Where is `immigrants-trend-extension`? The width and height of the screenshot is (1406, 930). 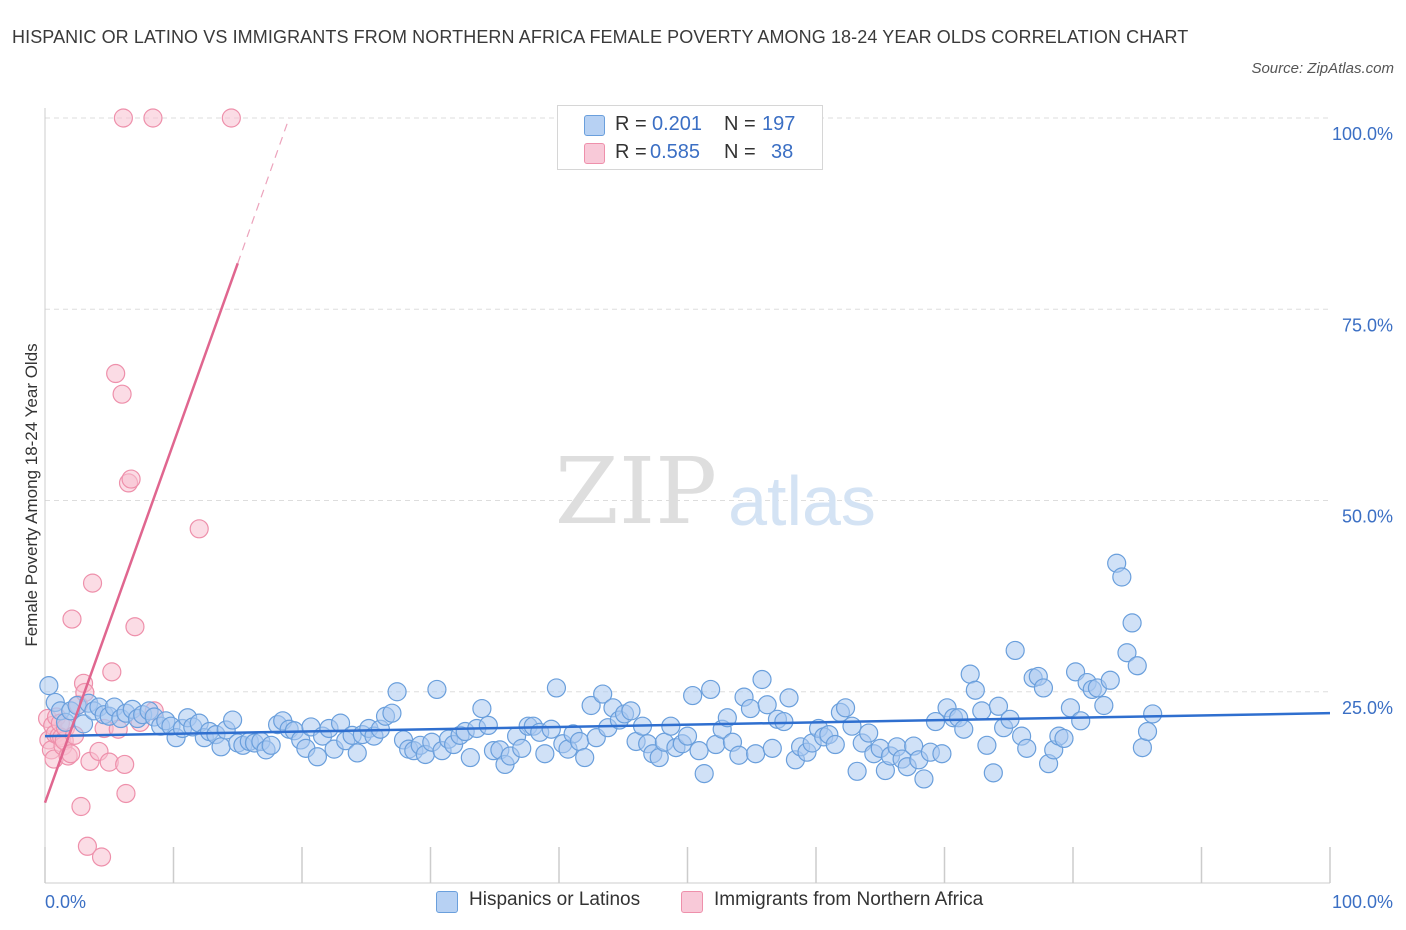
immigrants-trend-extension is located at coordinates (263, 190).